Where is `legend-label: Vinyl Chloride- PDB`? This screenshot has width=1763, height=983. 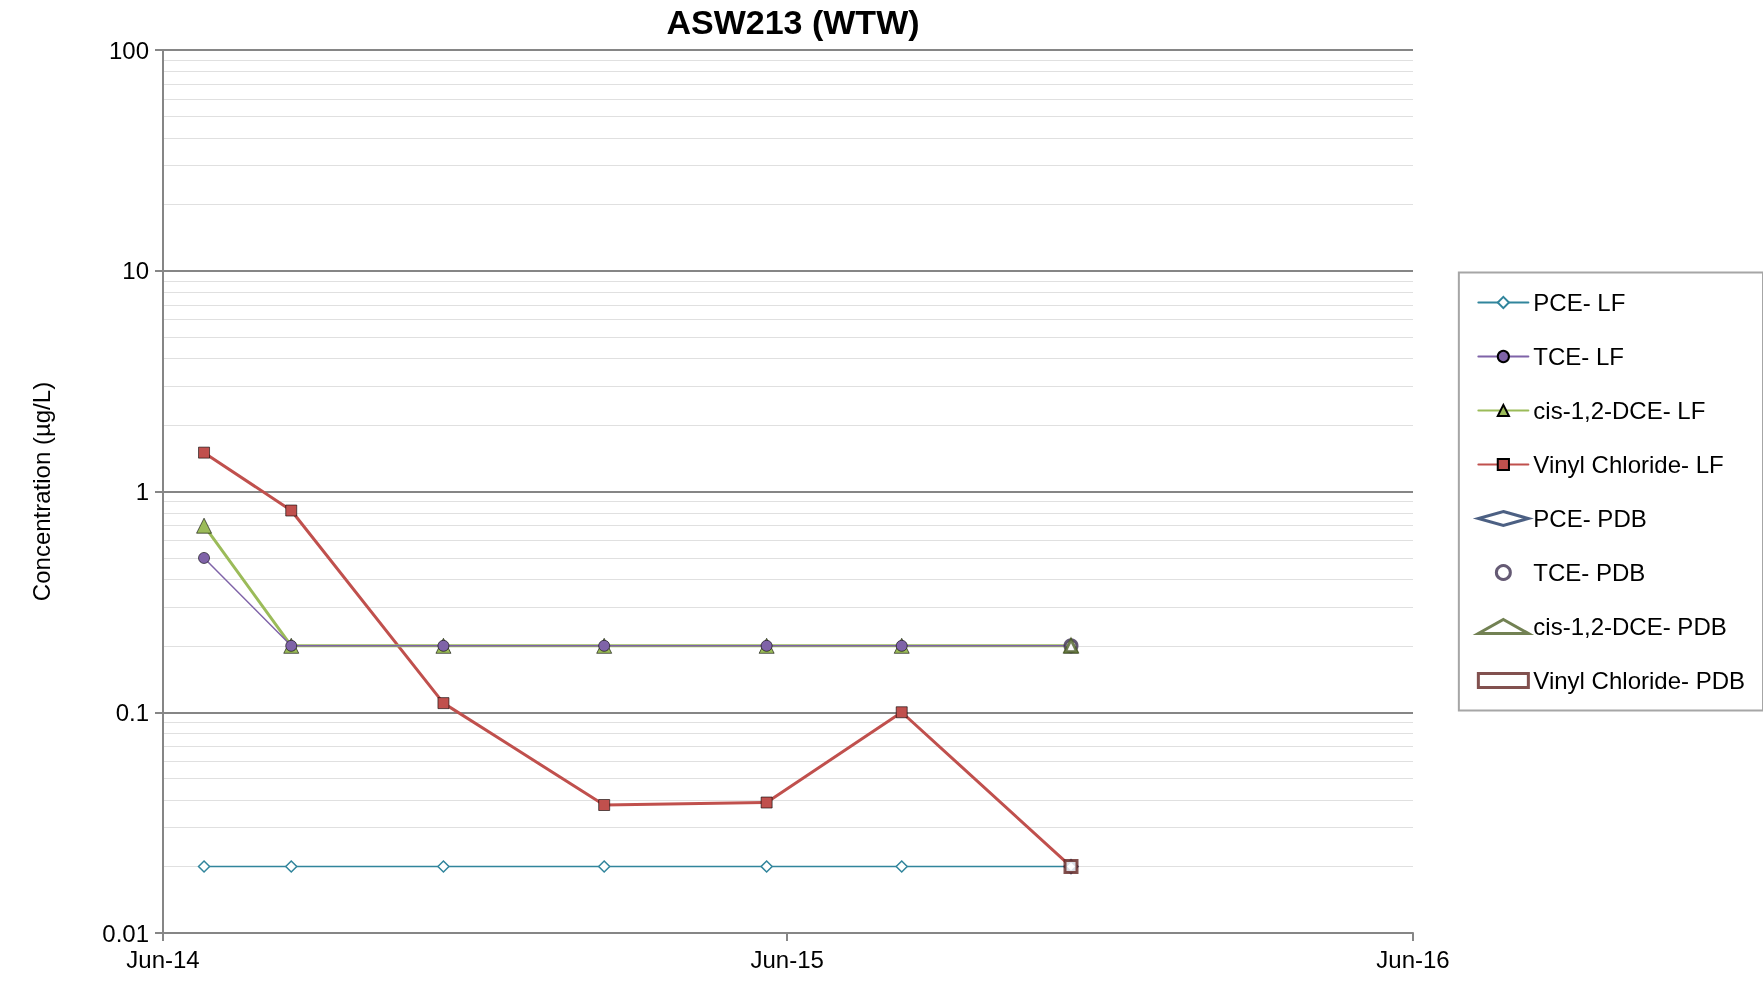 legend-label: Vinyl Chloride- PDB is located at coordinates (1639, 680).